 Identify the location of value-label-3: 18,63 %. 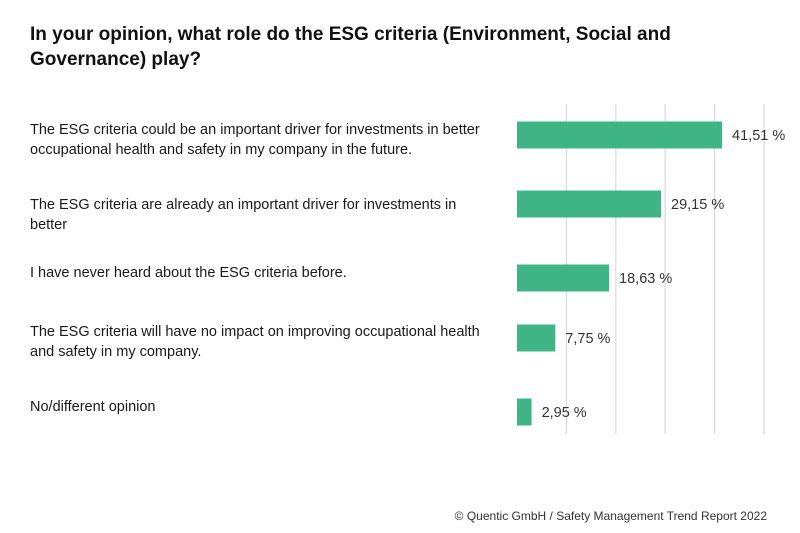
(645, 279).